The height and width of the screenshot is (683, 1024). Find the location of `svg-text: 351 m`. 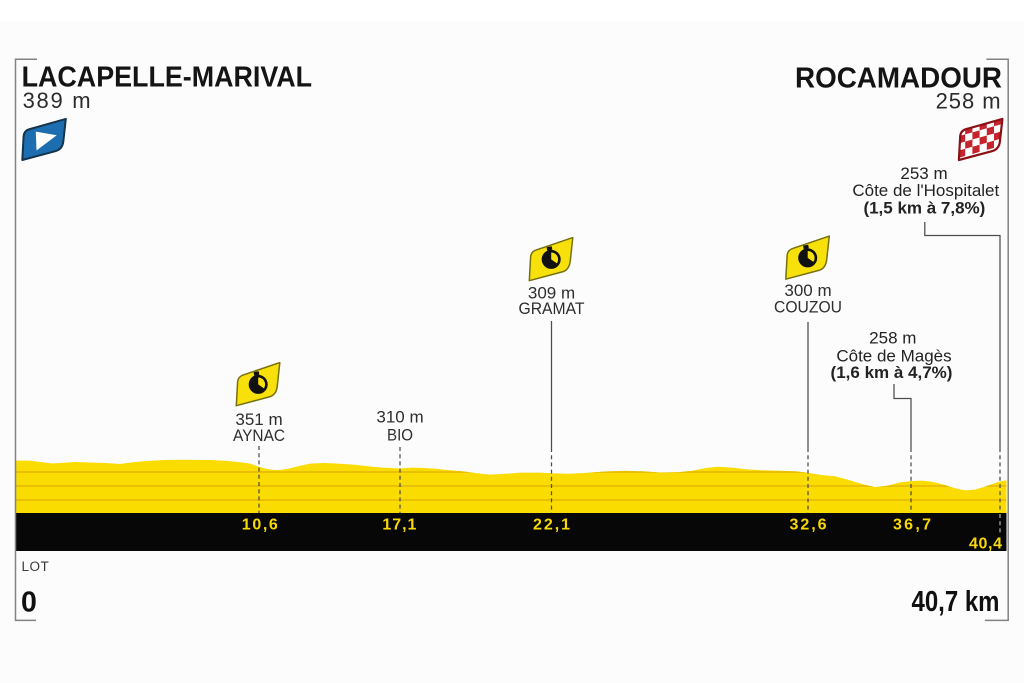

svg-text: 351 m is located at coordinates (258, 419).